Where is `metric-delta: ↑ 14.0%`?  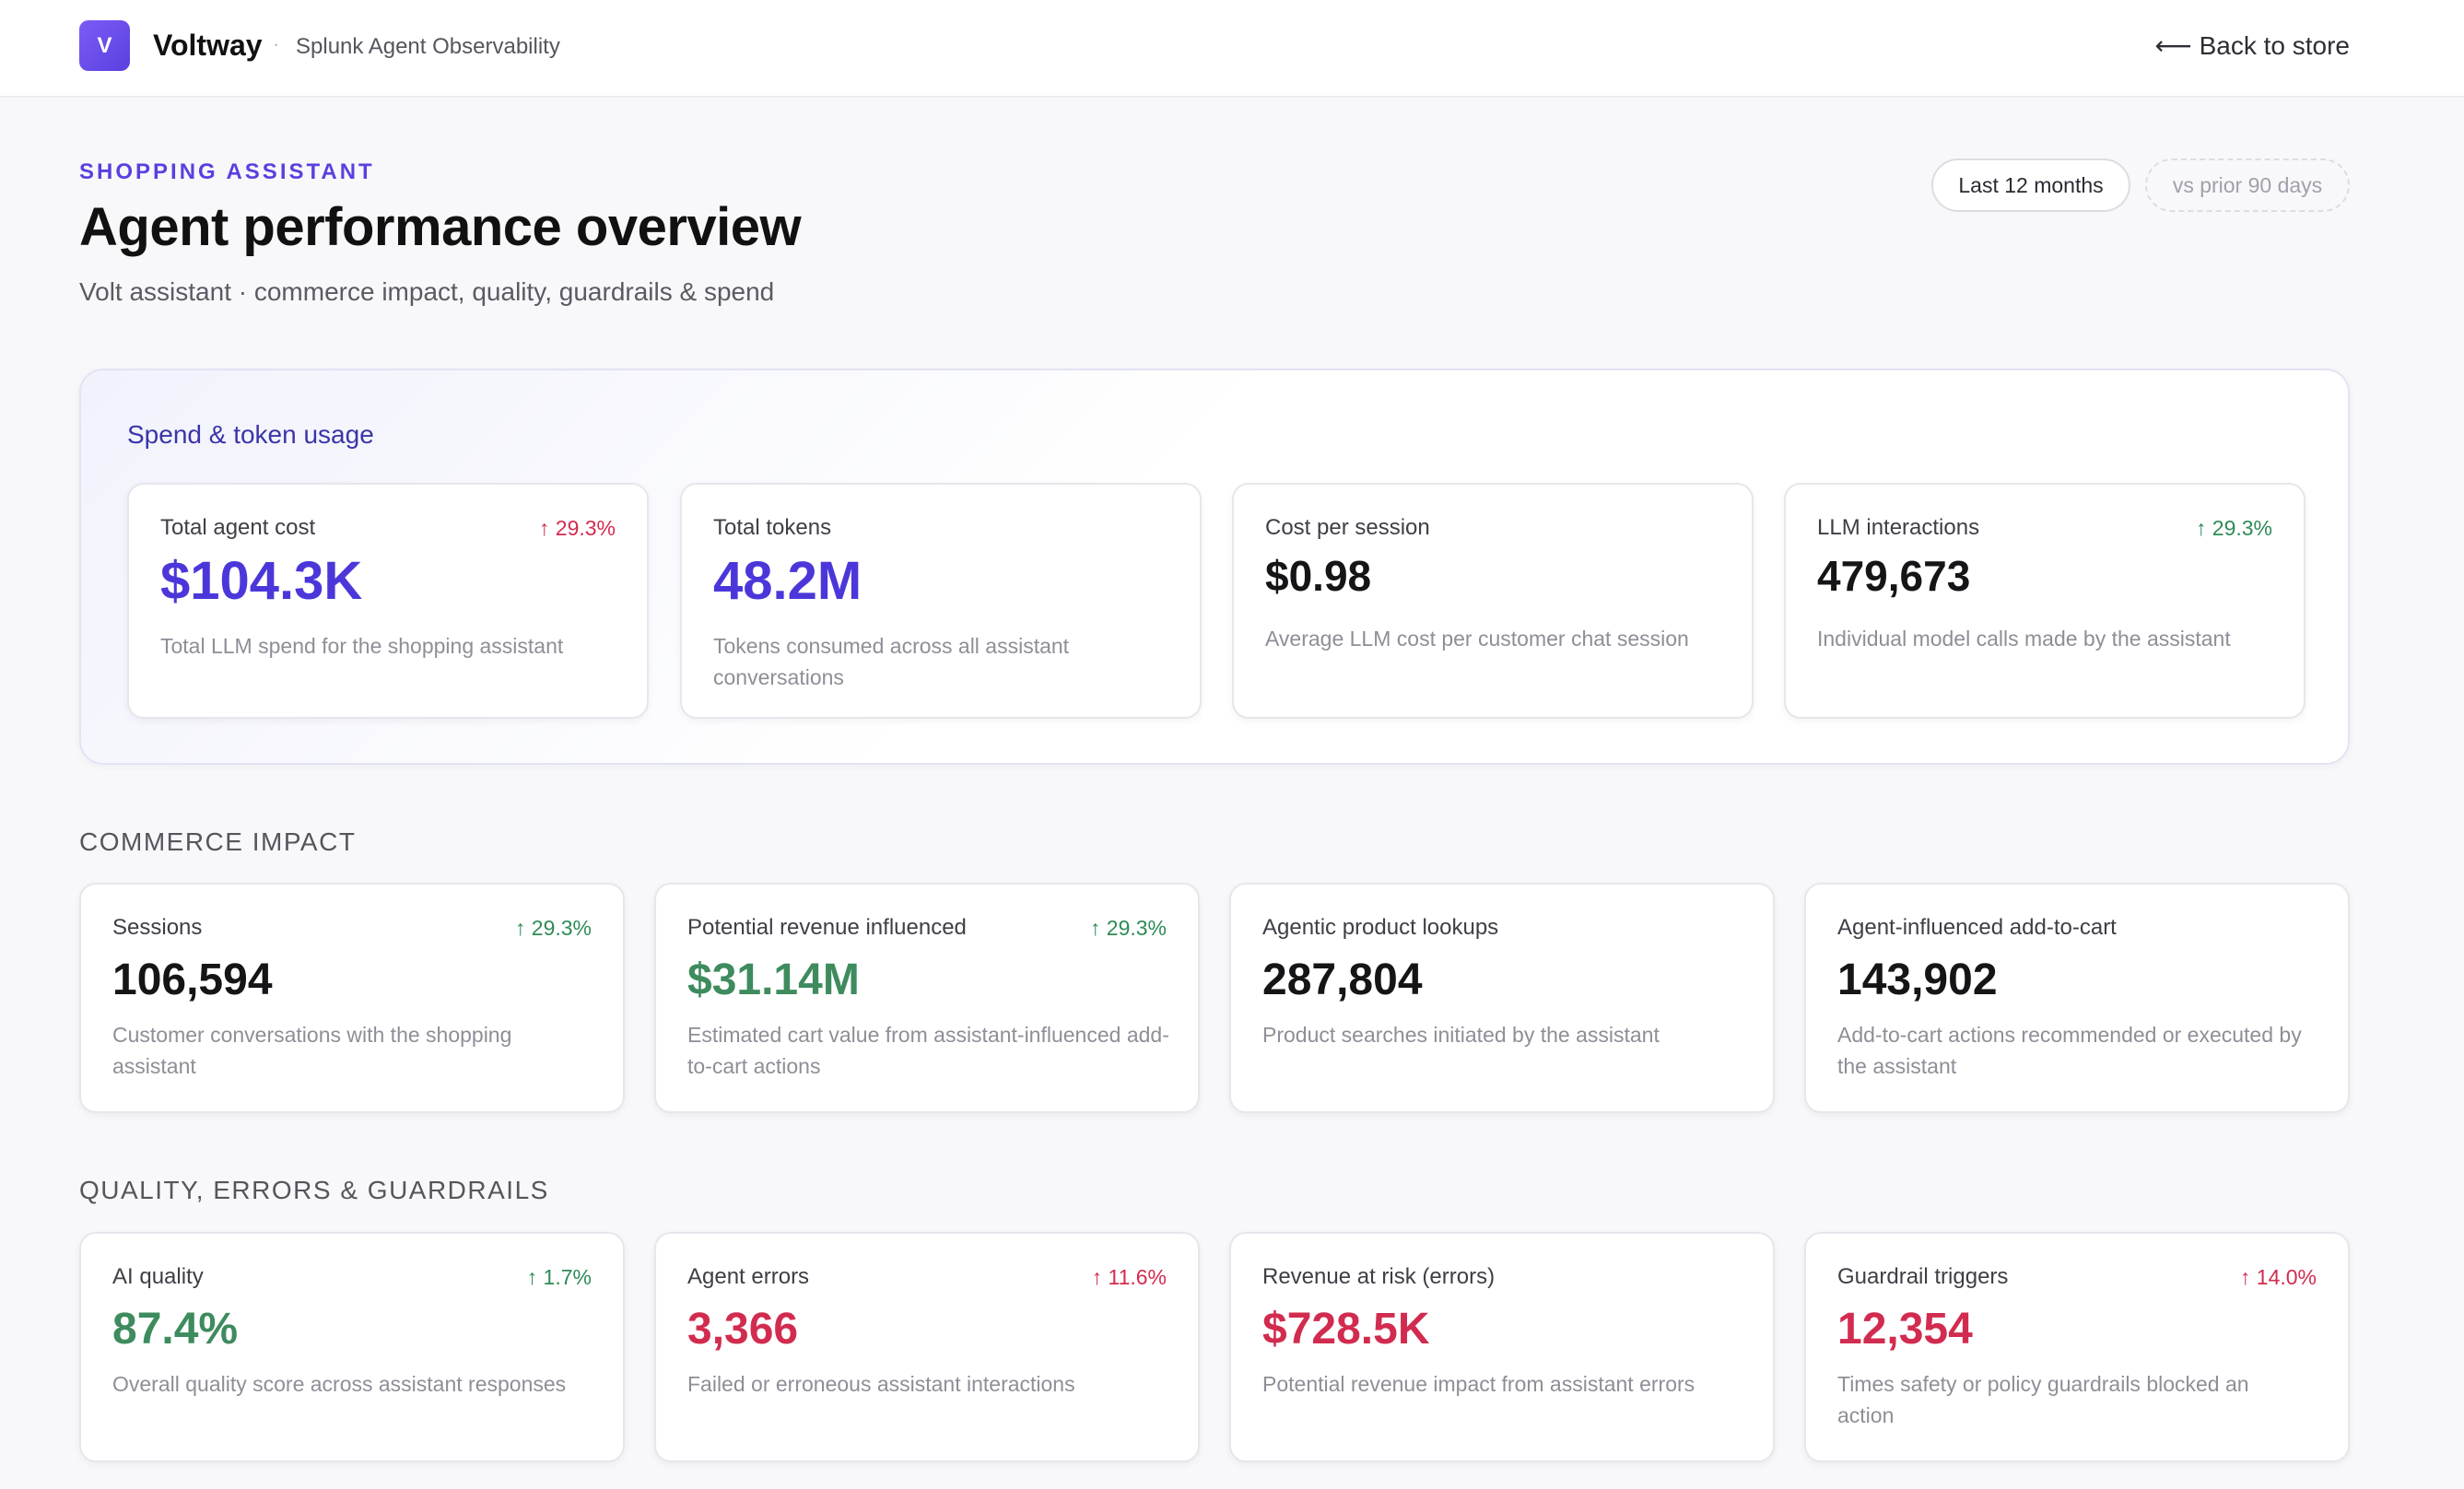 metric-delta: ↑ 14.0% is located at coordinates (2278, 1277).